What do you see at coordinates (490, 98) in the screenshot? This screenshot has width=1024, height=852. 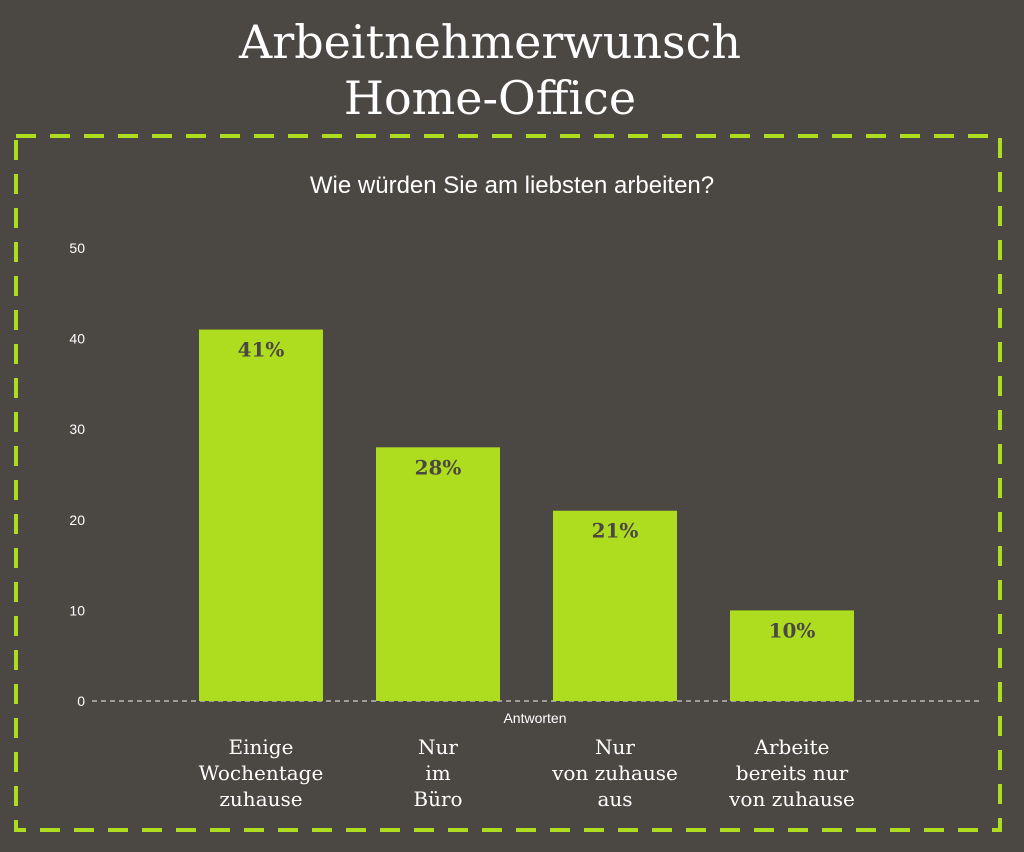 I see `main-title-line-2: Home-Office` at bounding box center [490, 98].